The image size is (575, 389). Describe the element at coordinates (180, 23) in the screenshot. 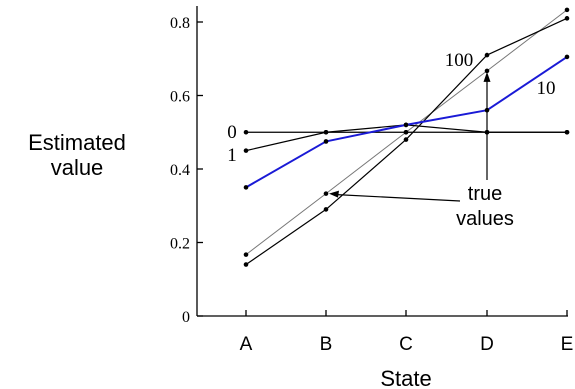

I see `y-tick-label: 0.8` at that location.